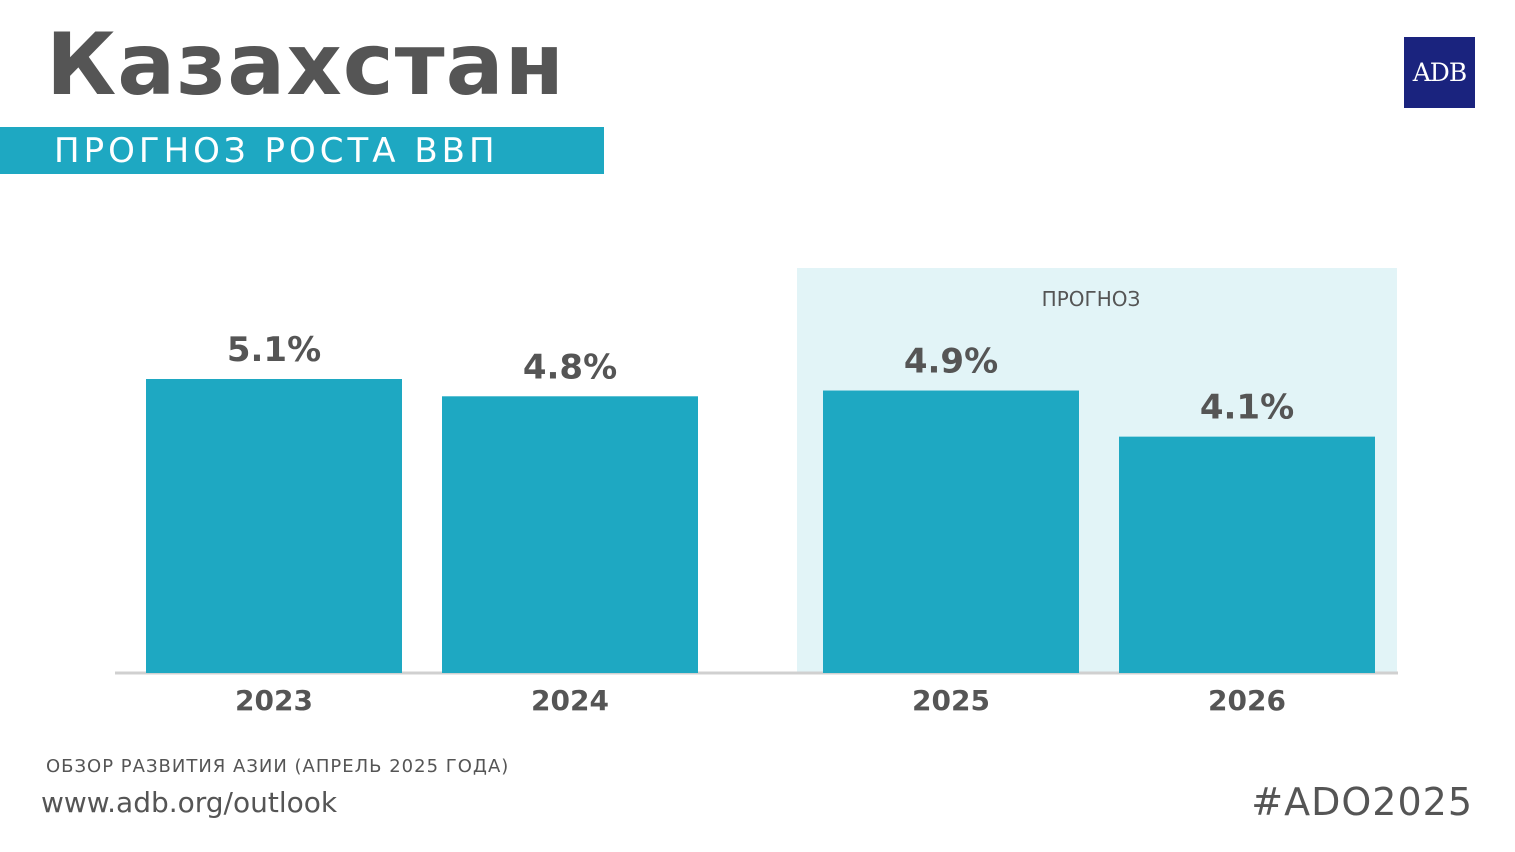  Describe the element at coordinates (1362, 802) in the screenshot. I see `hashtag: #ADO2025` at that location.